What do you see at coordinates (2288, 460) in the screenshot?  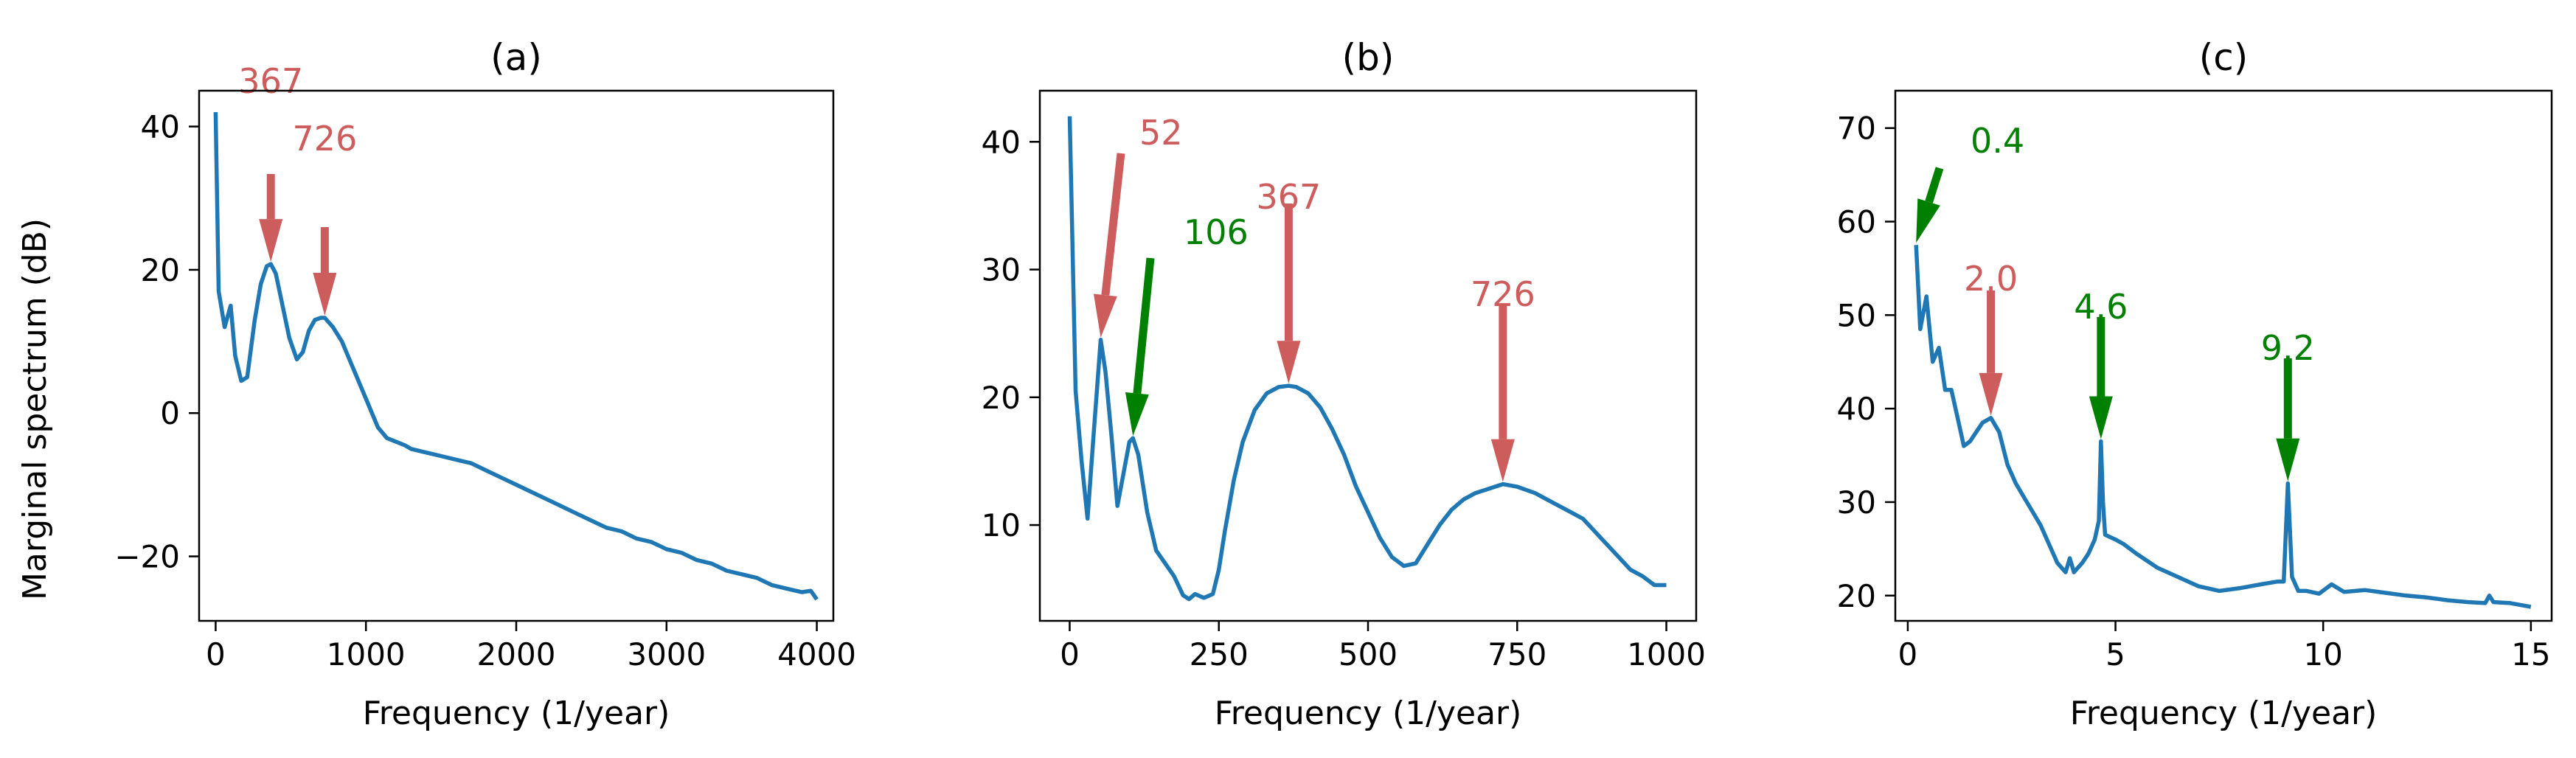 I see `panel-c-annotation-9.2-arrow-head` at bounding box center [2288, 460].